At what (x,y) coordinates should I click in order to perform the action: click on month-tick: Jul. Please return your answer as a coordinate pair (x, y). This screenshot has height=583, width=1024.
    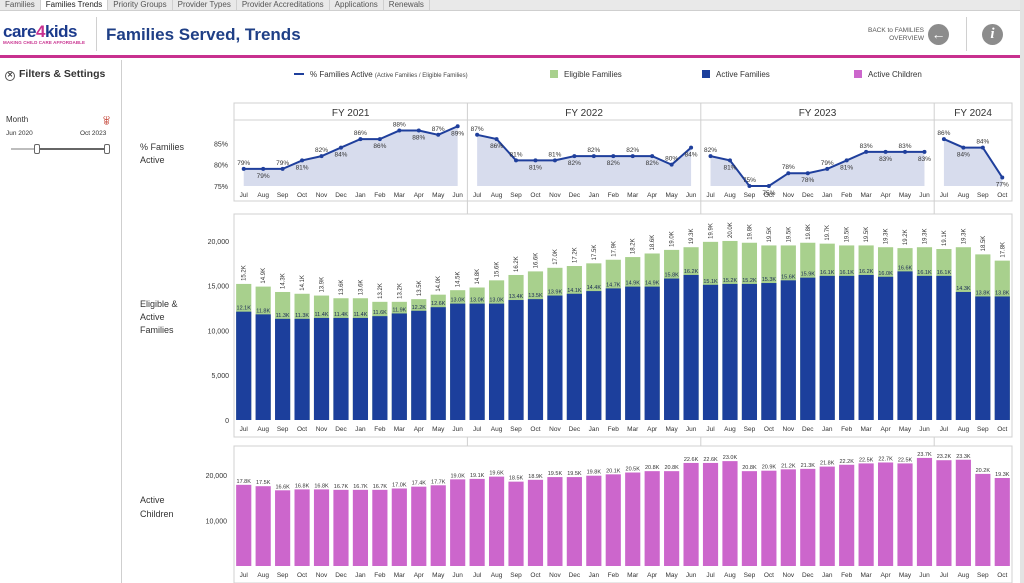
    Looking at the image, I should click on (244, 429).